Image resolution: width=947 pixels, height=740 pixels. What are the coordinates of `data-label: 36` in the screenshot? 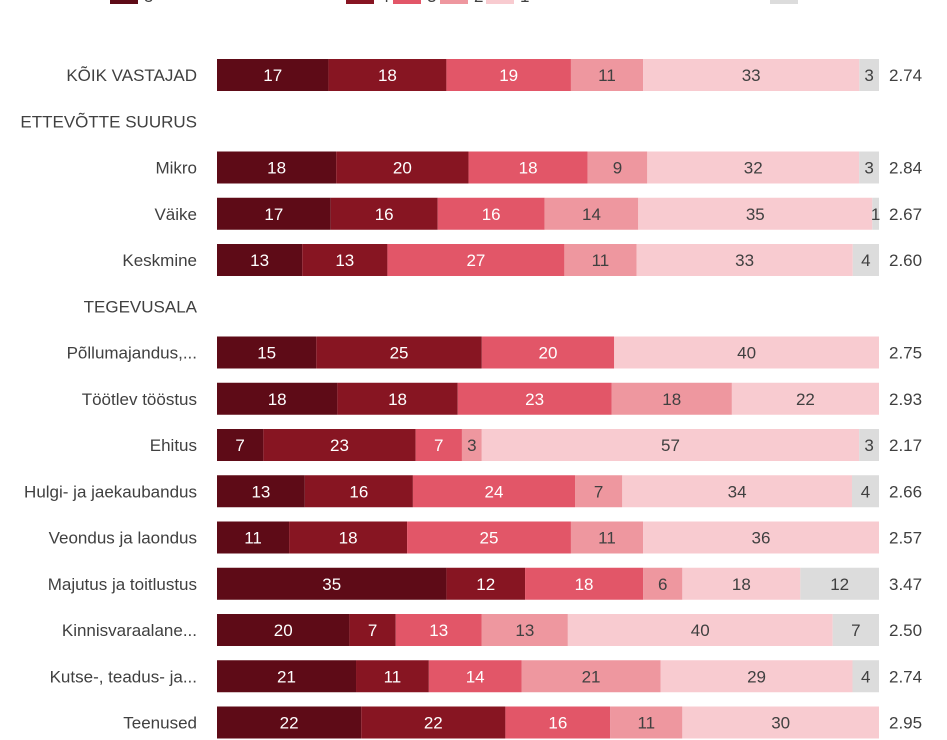 It's located at (761, 538).